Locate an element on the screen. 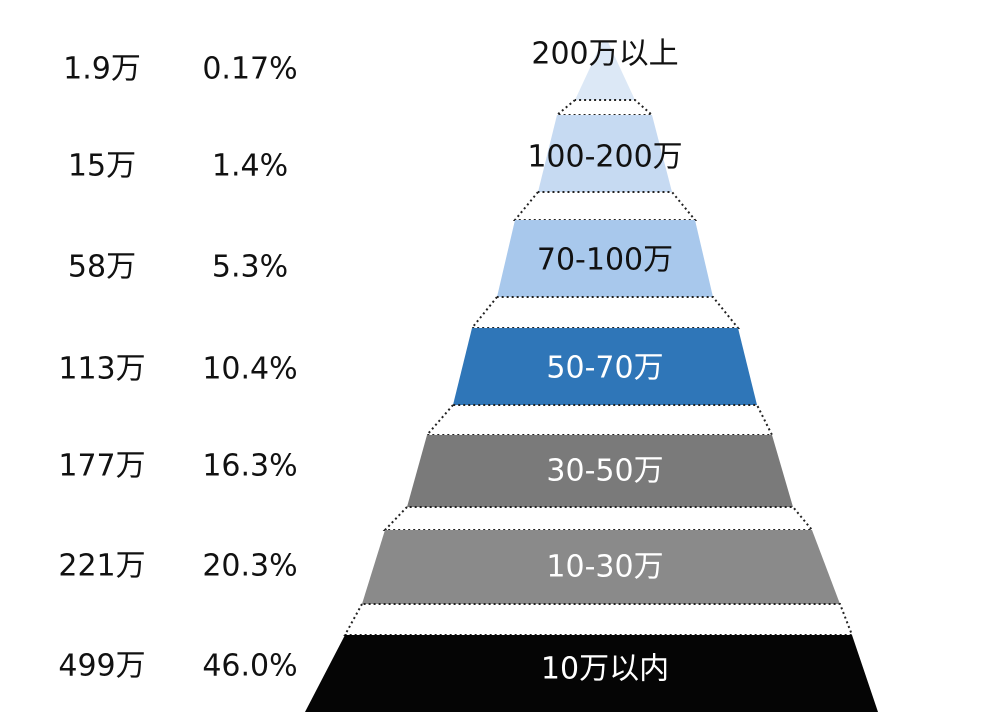 The height and width of the screenshot is (717, 1000). percent-label: 1.4% is located at coordinates (250, 166).